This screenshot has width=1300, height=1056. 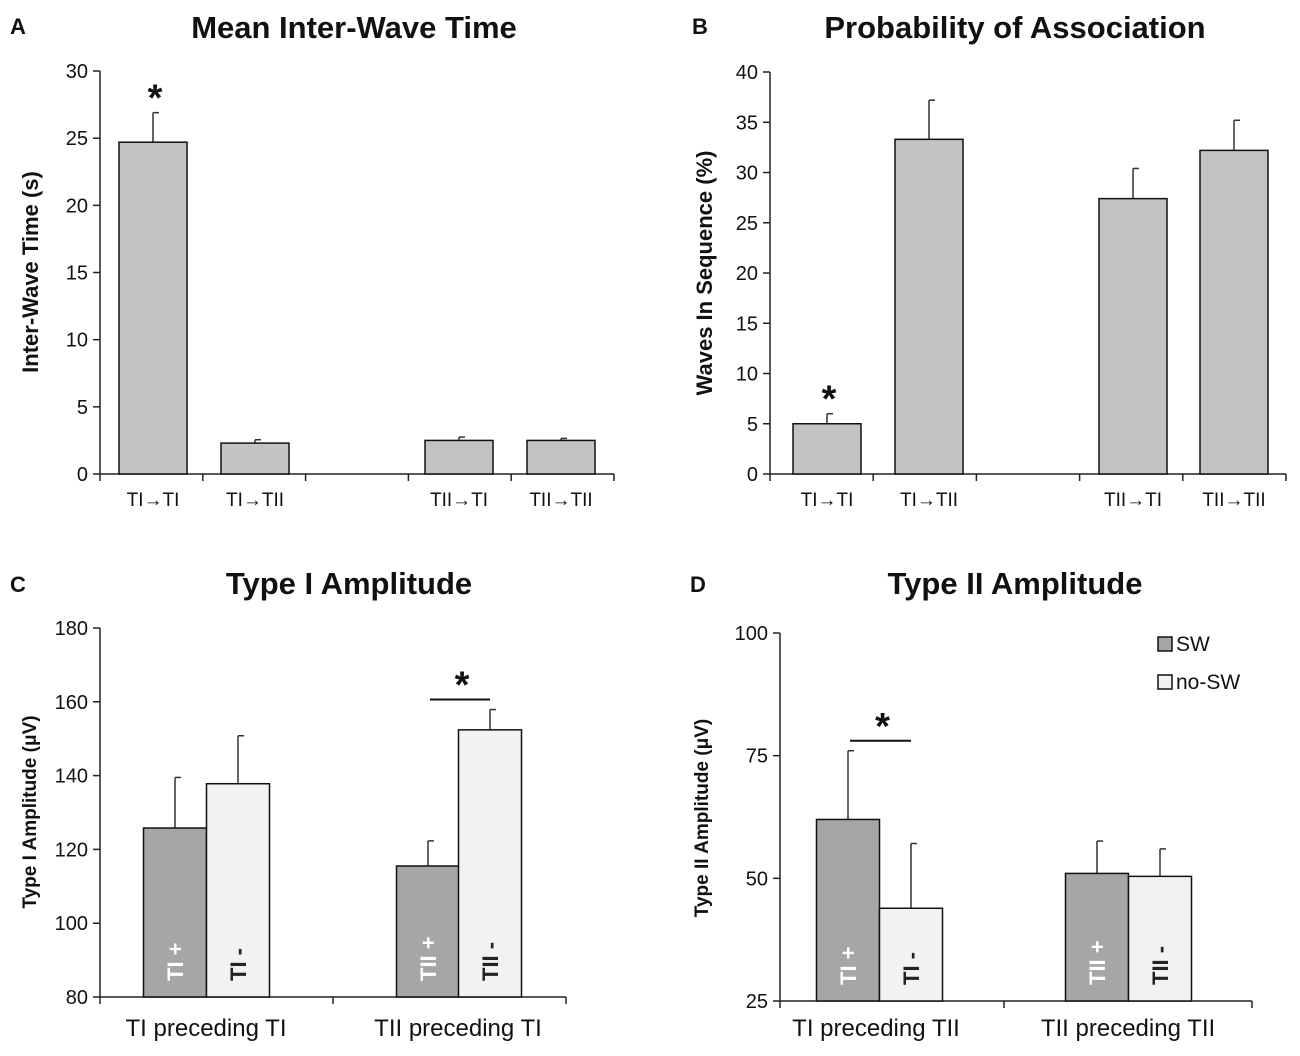 I want to click on chart-title: Type II Amplitude, so click(x=1015, y=583).